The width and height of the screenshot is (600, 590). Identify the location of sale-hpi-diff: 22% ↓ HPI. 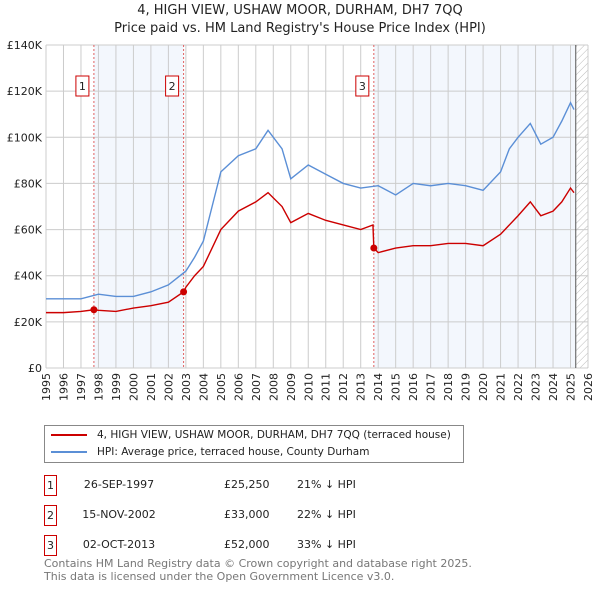
(326, 514).